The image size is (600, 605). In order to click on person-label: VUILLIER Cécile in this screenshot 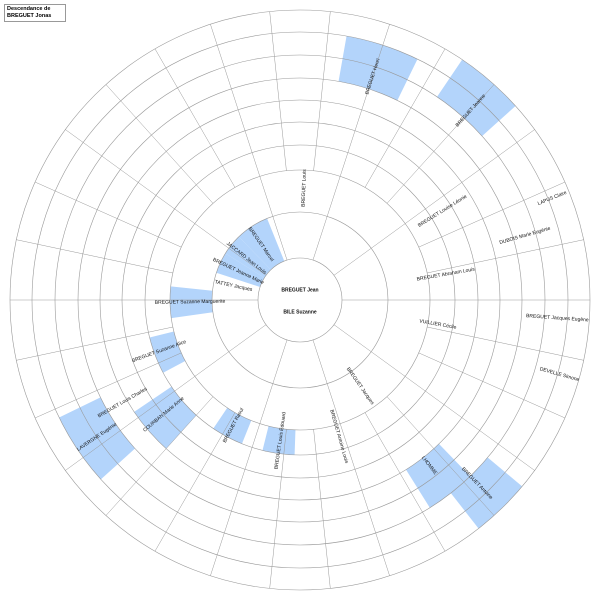, I will do `click(438, 324)`.